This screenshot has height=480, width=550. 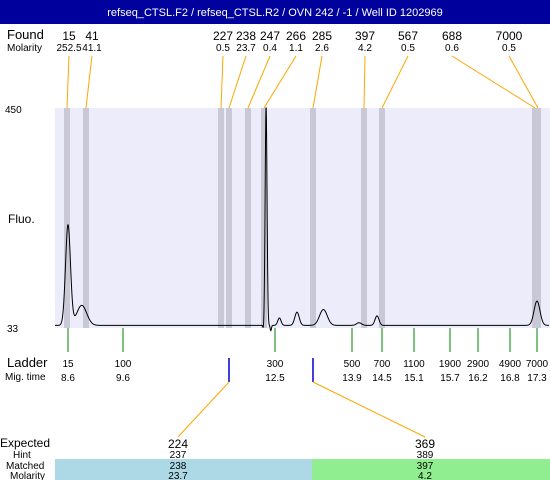 What do you see at coordinates (270, 48) in the screenshot?
I see `found-peak-molarity: 0.4` at bounding box center [270, 48].